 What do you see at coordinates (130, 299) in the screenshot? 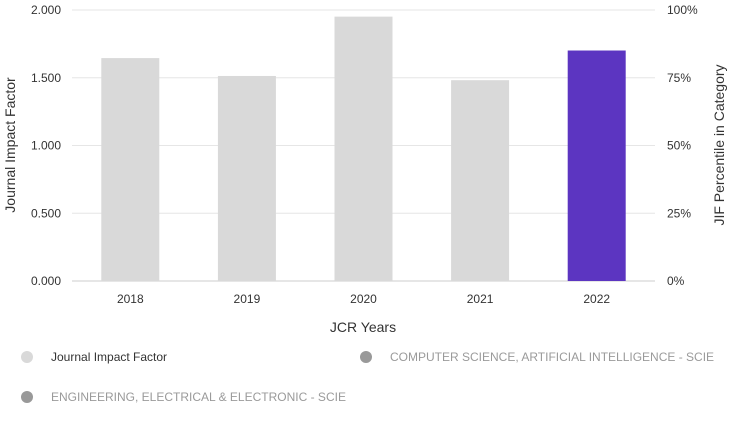
I see `x-tick-label: 2018` at bounding box center [130, 299].